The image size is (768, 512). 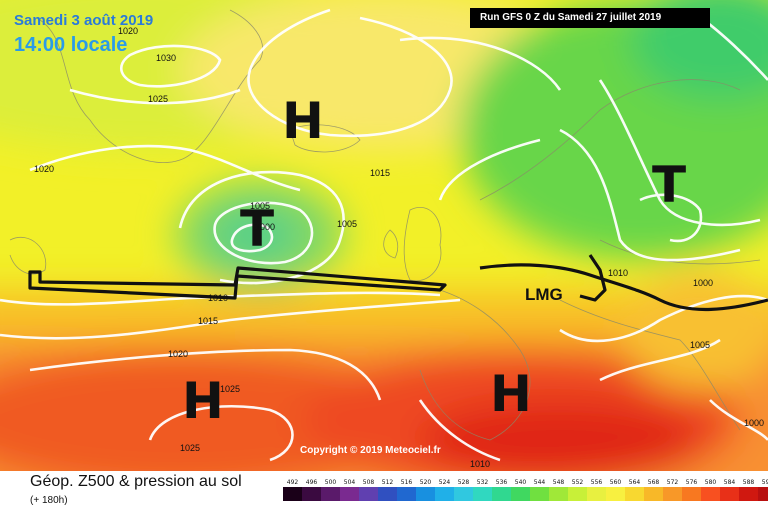 I want to click on scale-cell: 504, so click(x=349, y=490).